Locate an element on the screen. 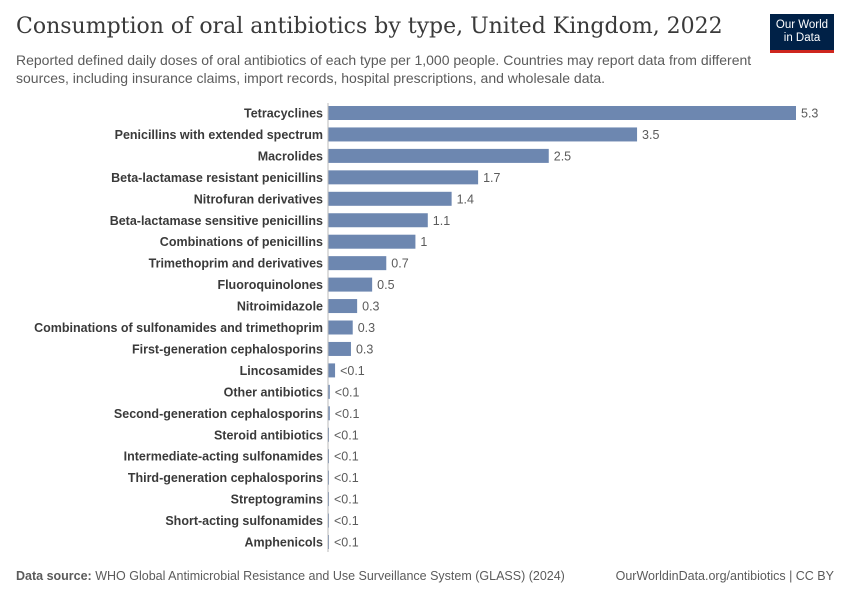  value-label: 1 is located at coordinates (423, 242).